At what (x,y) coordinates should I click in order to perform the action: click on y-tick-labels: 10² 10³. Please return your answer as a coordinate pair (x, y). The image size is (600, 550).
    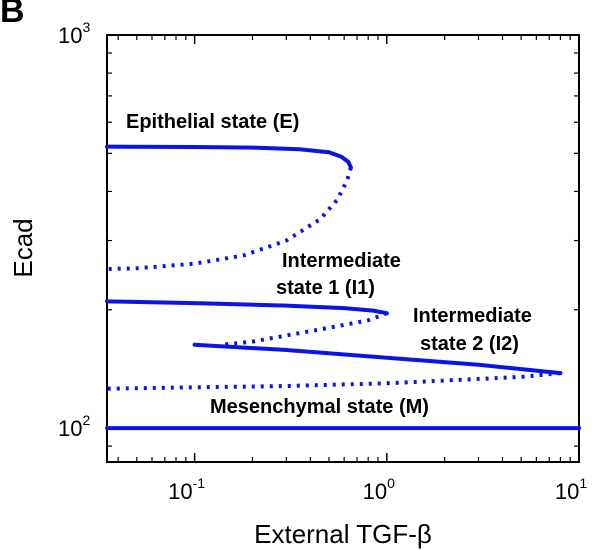
    Looking at the image, I should click on (74, 230).